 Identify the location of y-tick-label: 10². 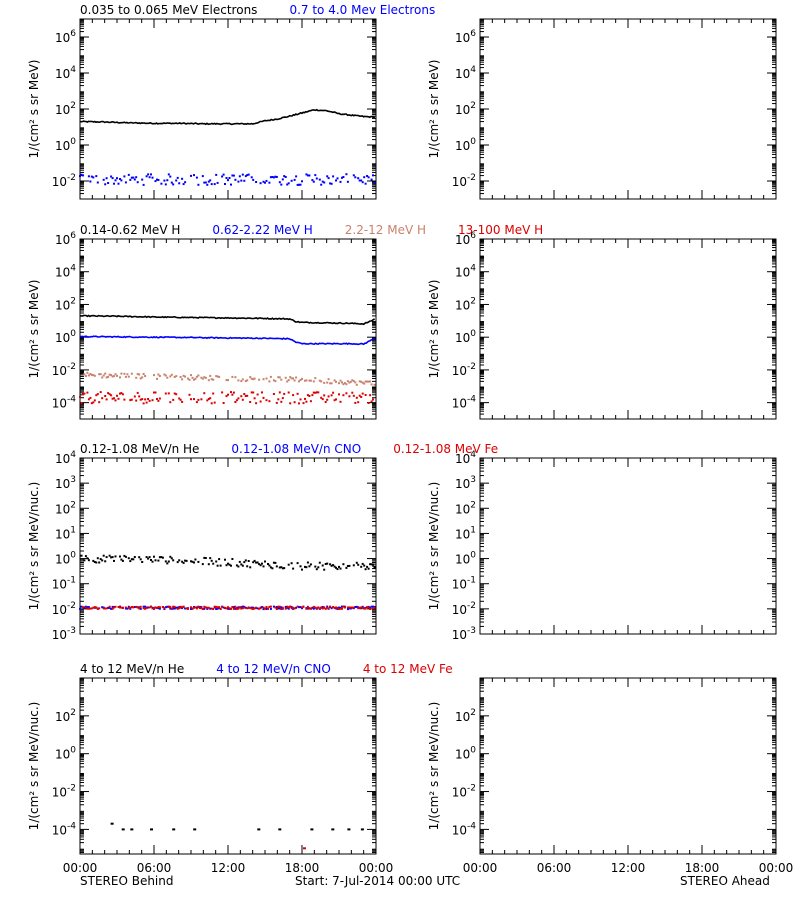
(65, 109).